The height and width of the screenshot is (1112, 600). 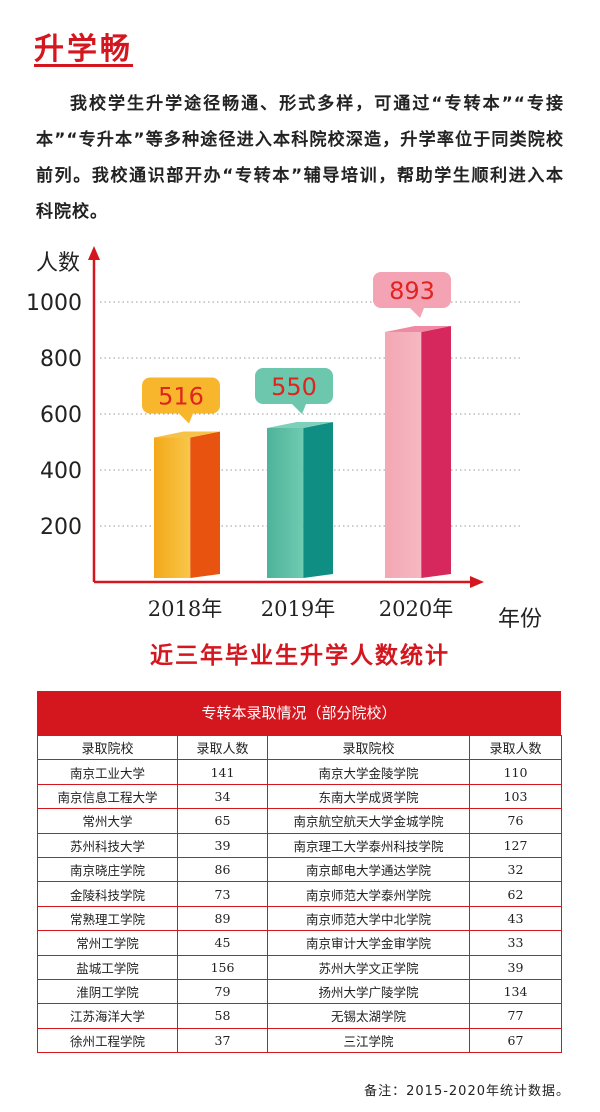 I want to click on school-cell: 江苏海洋大学, so click(x=107, y=1016).